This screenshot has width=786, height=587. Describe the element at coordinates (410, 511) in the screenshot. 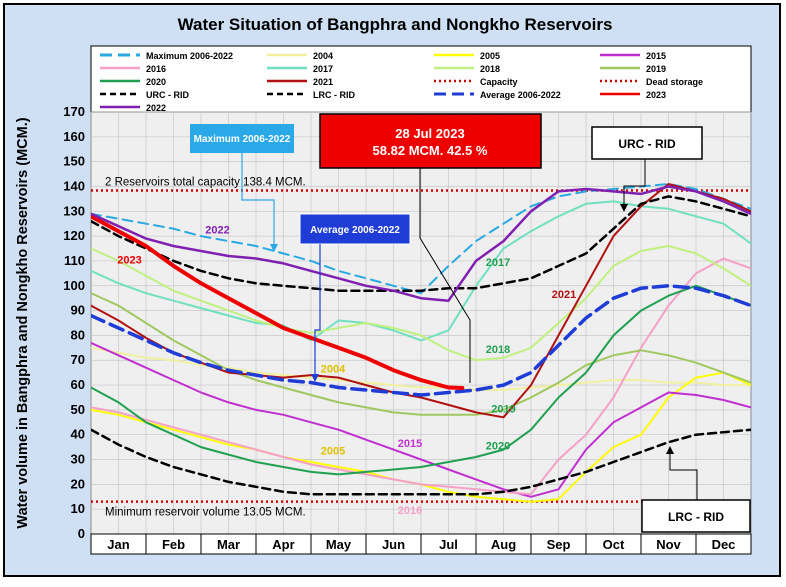

I see `series-label-2016: 2016` at that location.